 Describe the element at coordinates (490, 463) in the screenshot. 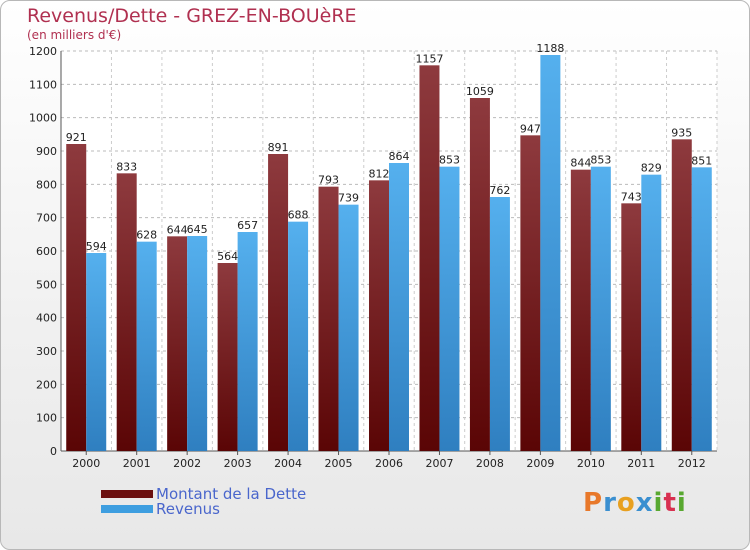

I see `x-tick-label: 2008` at that location.